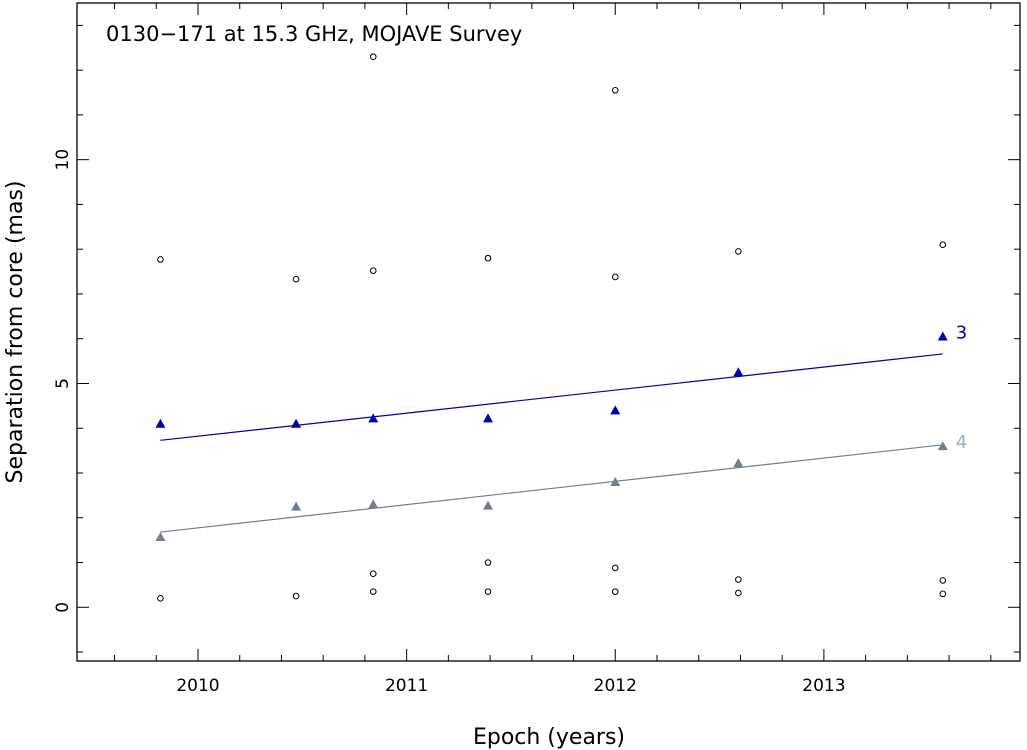 This screenshot has height=750, width=1027. What do you see at coordinates (63, 607) in the screenshot?
I see `y-tick-label: 0` at bounding box center [63, 607].